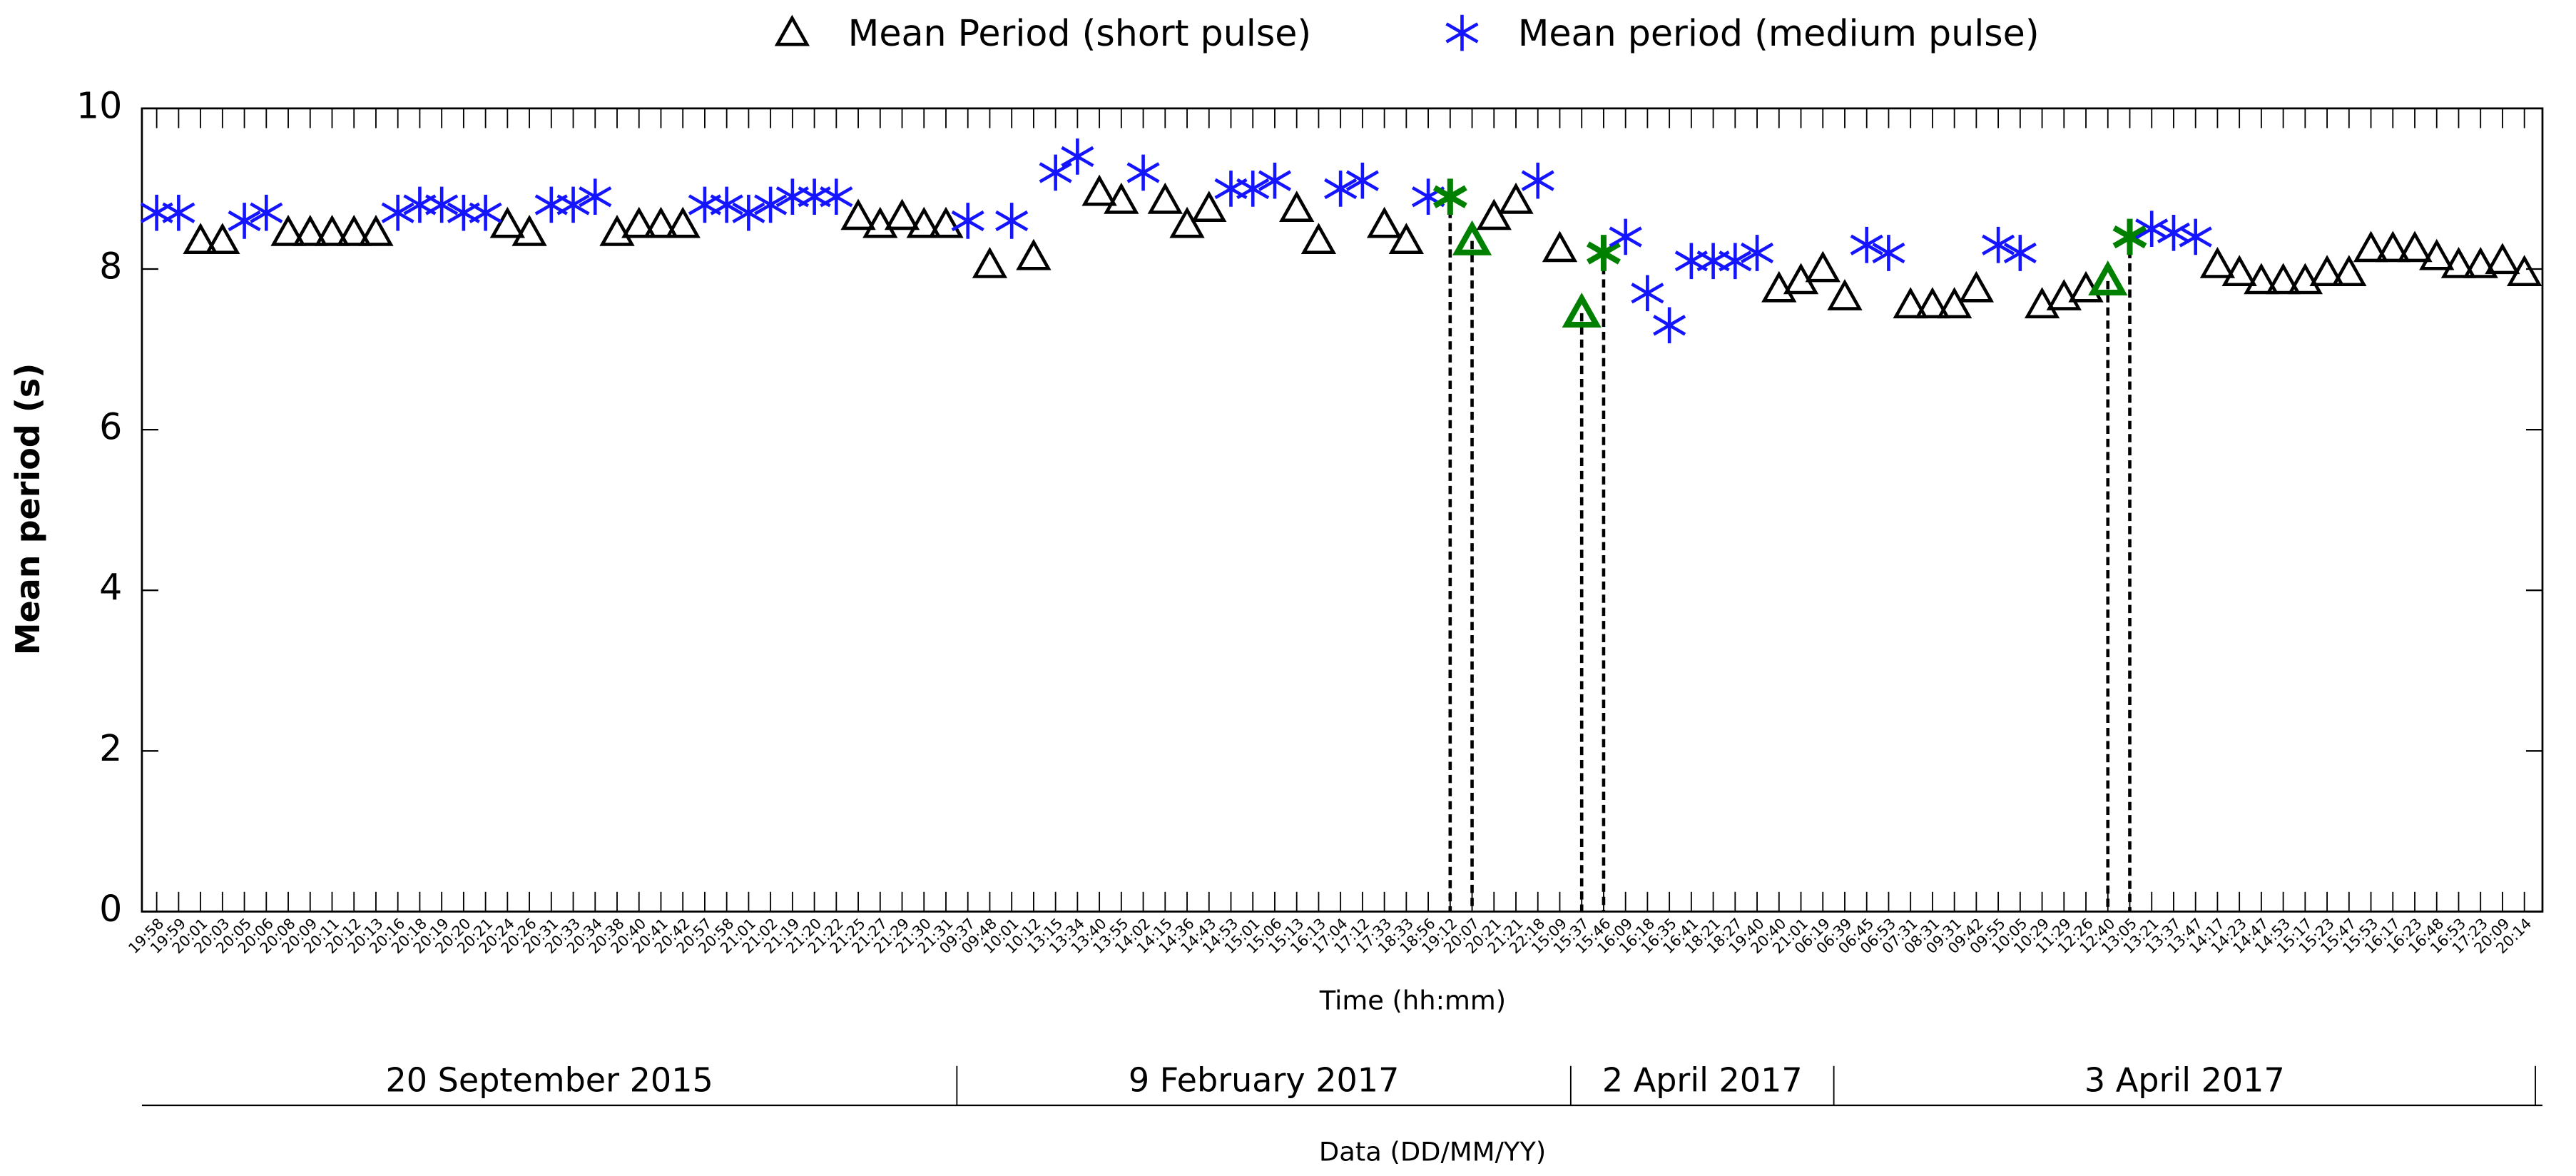  Describe the element at coordinates (110, 266) in the screenshot. I see `y-tick-label: 8` at that location.